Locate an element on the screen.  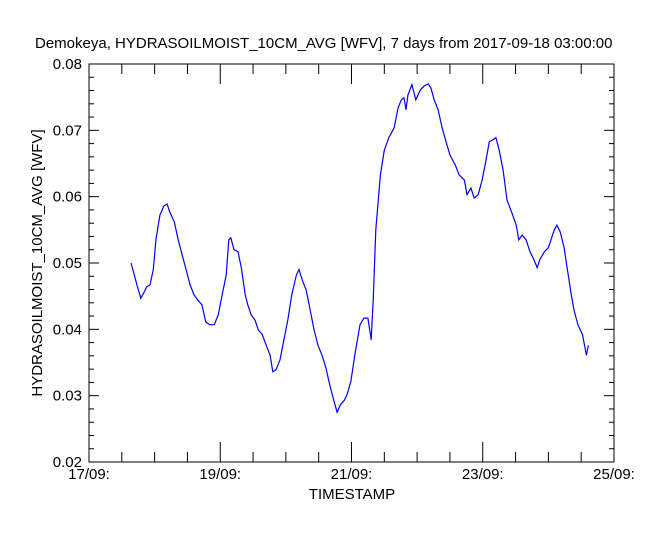
x-axis-label: TIMESTAMP is located at coordinates (352, 494).